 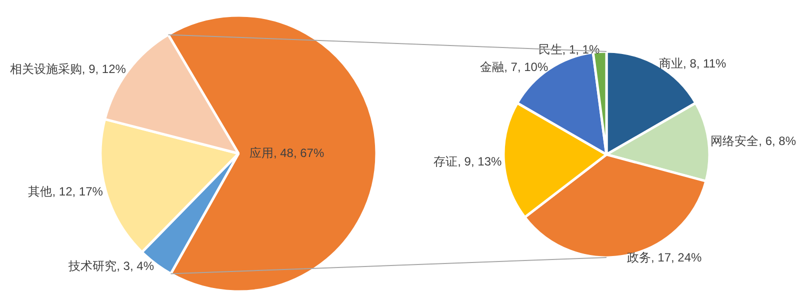 What do you see at coordinates (66, 191) in the screenshot?
I see `slice-label: 其他, 12, 17%` at bounding box center [66, 191].